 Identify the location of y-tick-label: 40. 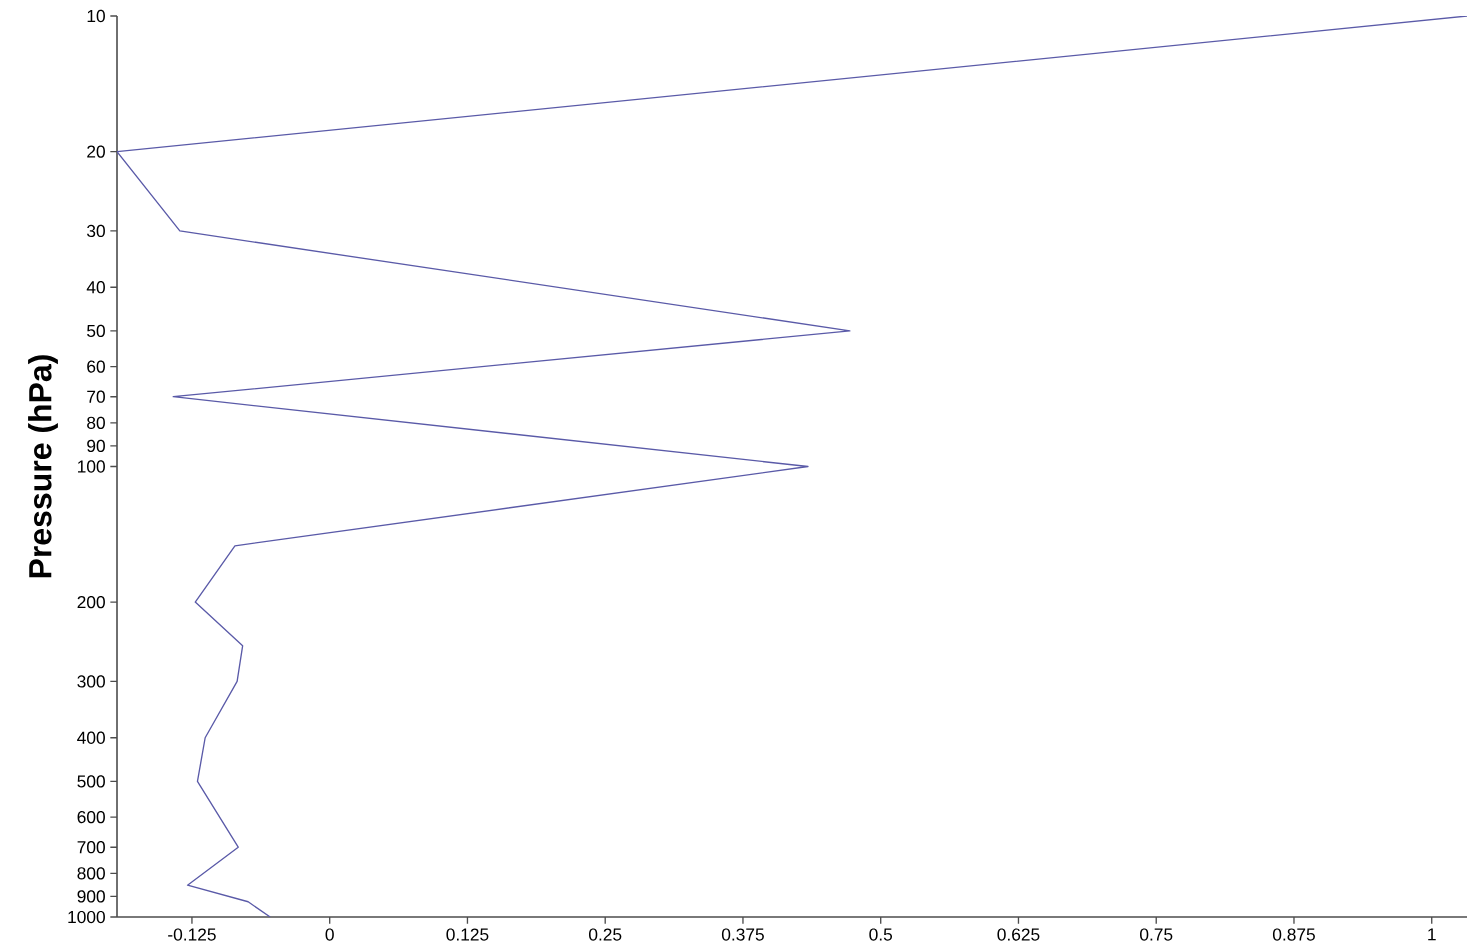
(95, 287).